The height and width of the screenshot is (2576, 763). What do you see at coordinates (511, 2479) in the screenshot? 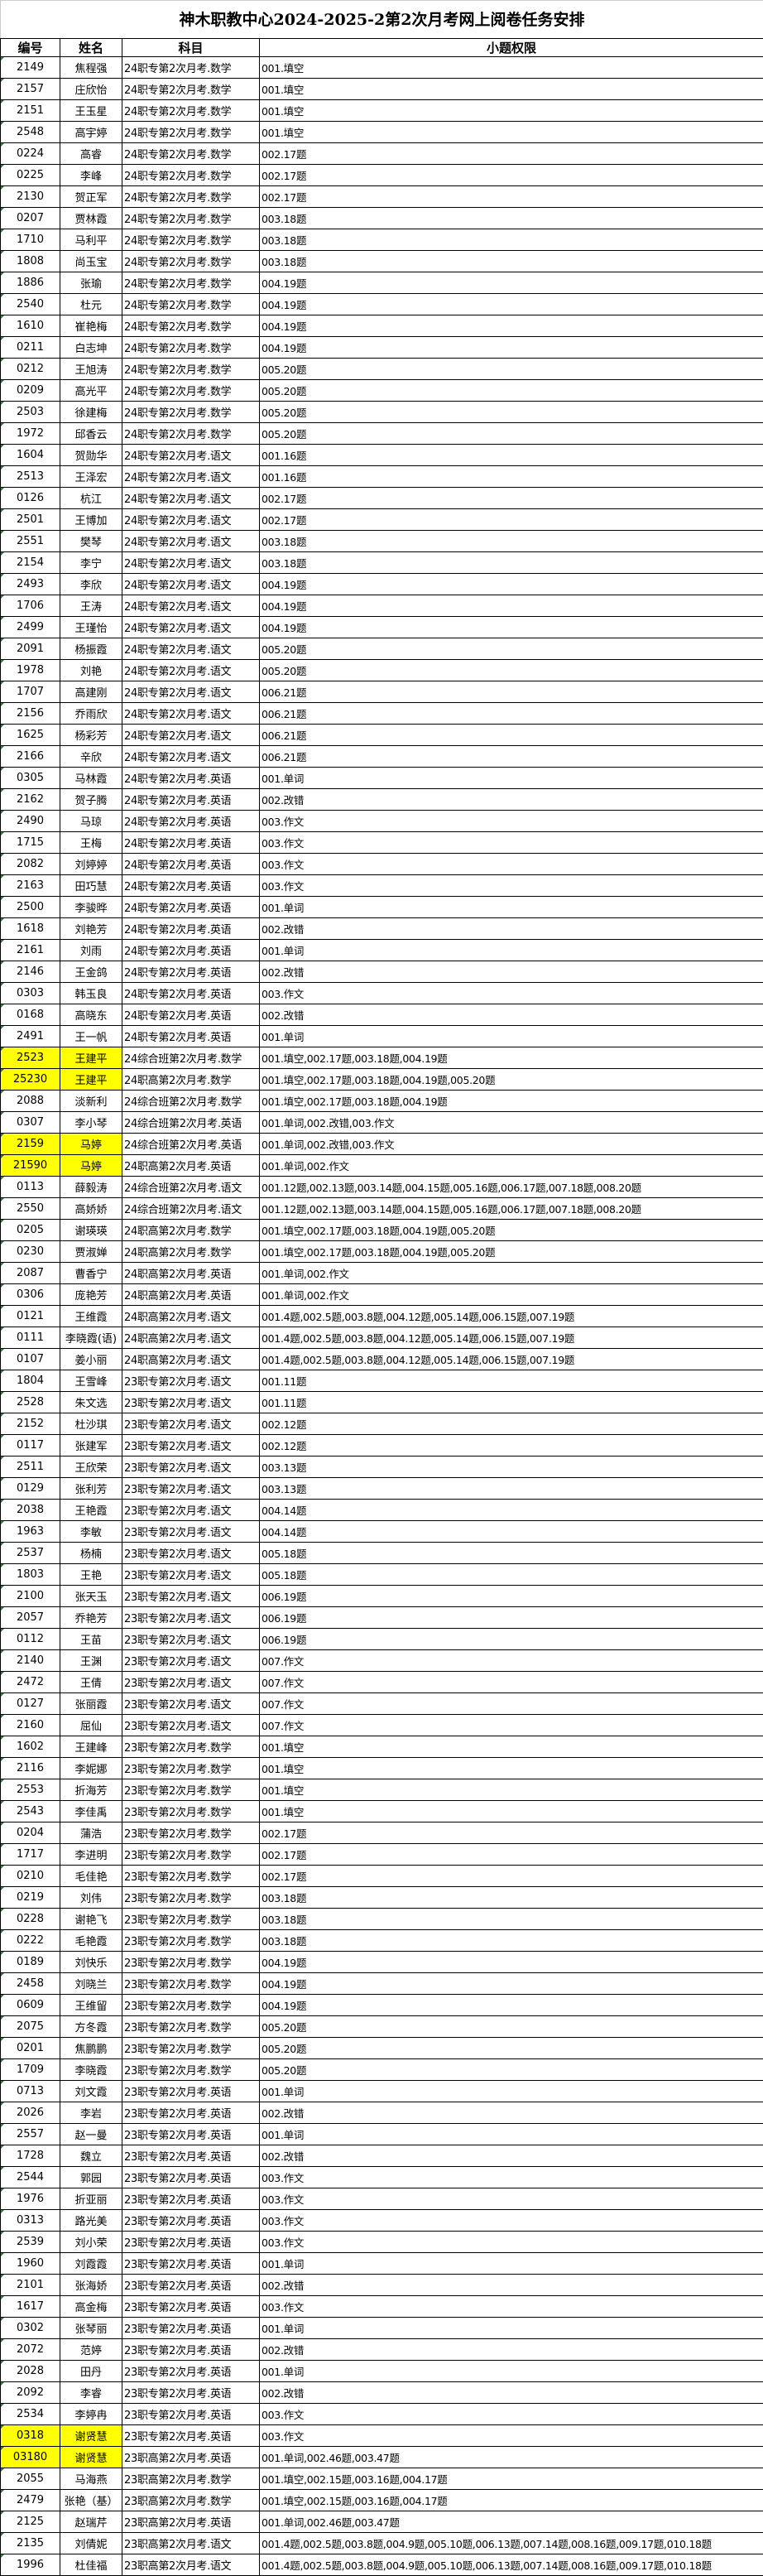
I see `cell-permissions: 001.填空,002.15题,003.16题,004.17题` at bounding box center [511, 2479].